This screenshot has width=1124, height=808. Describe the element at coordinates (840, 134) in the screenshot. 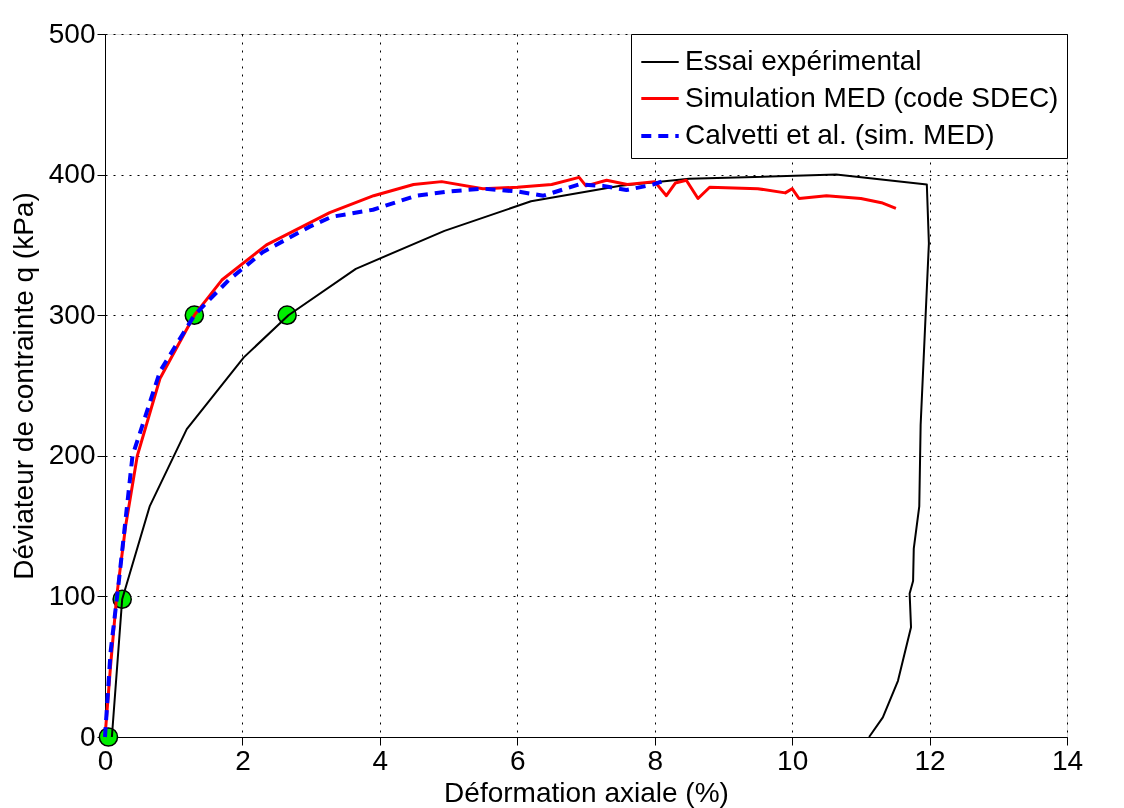

I see `legend-label: Calvetti et al. (sim. MED)` at that location.